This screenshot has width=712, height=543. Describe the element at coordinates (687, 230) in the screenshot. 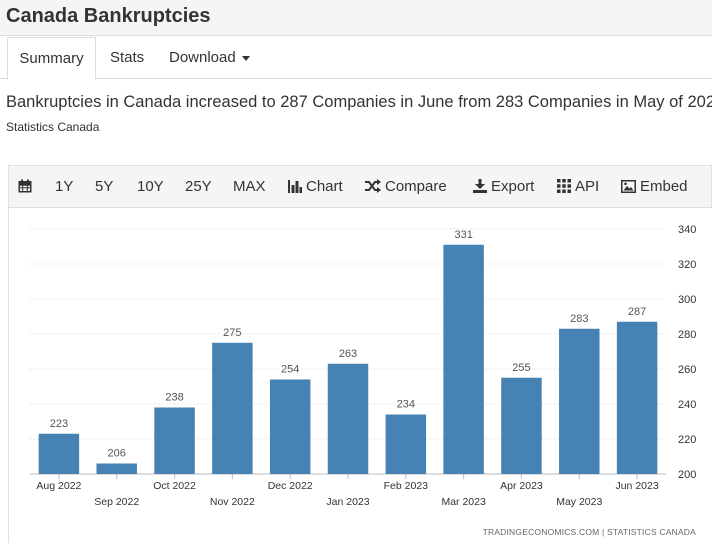

I see `y-tick-label: 340` at that location.